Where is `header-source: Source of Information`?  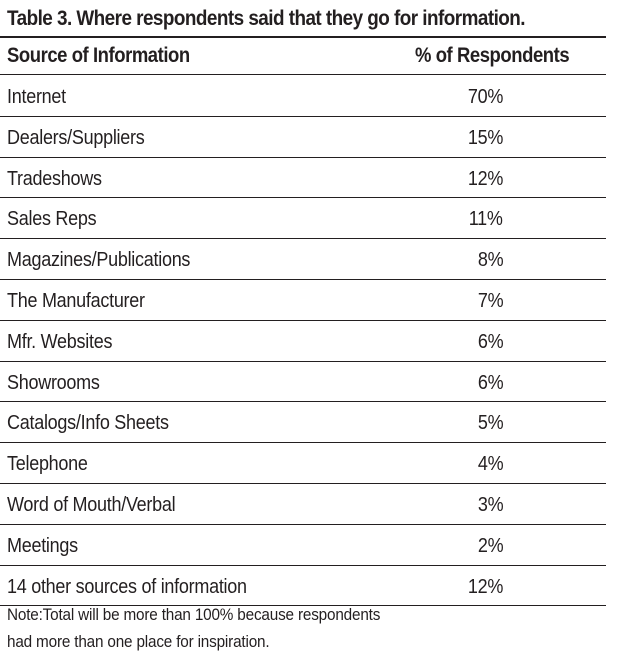
header-source: Source of Information is located at coordinates (98, 55).